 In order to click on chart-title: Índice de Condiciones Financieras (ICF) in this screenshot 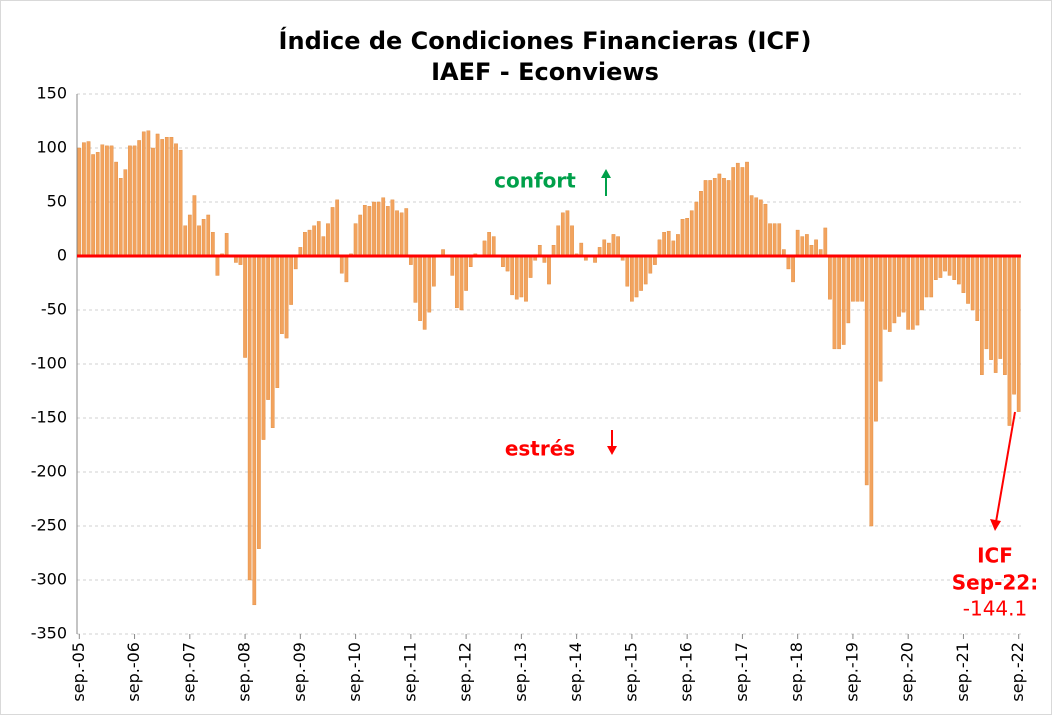, I will do `click(545, 40)`.